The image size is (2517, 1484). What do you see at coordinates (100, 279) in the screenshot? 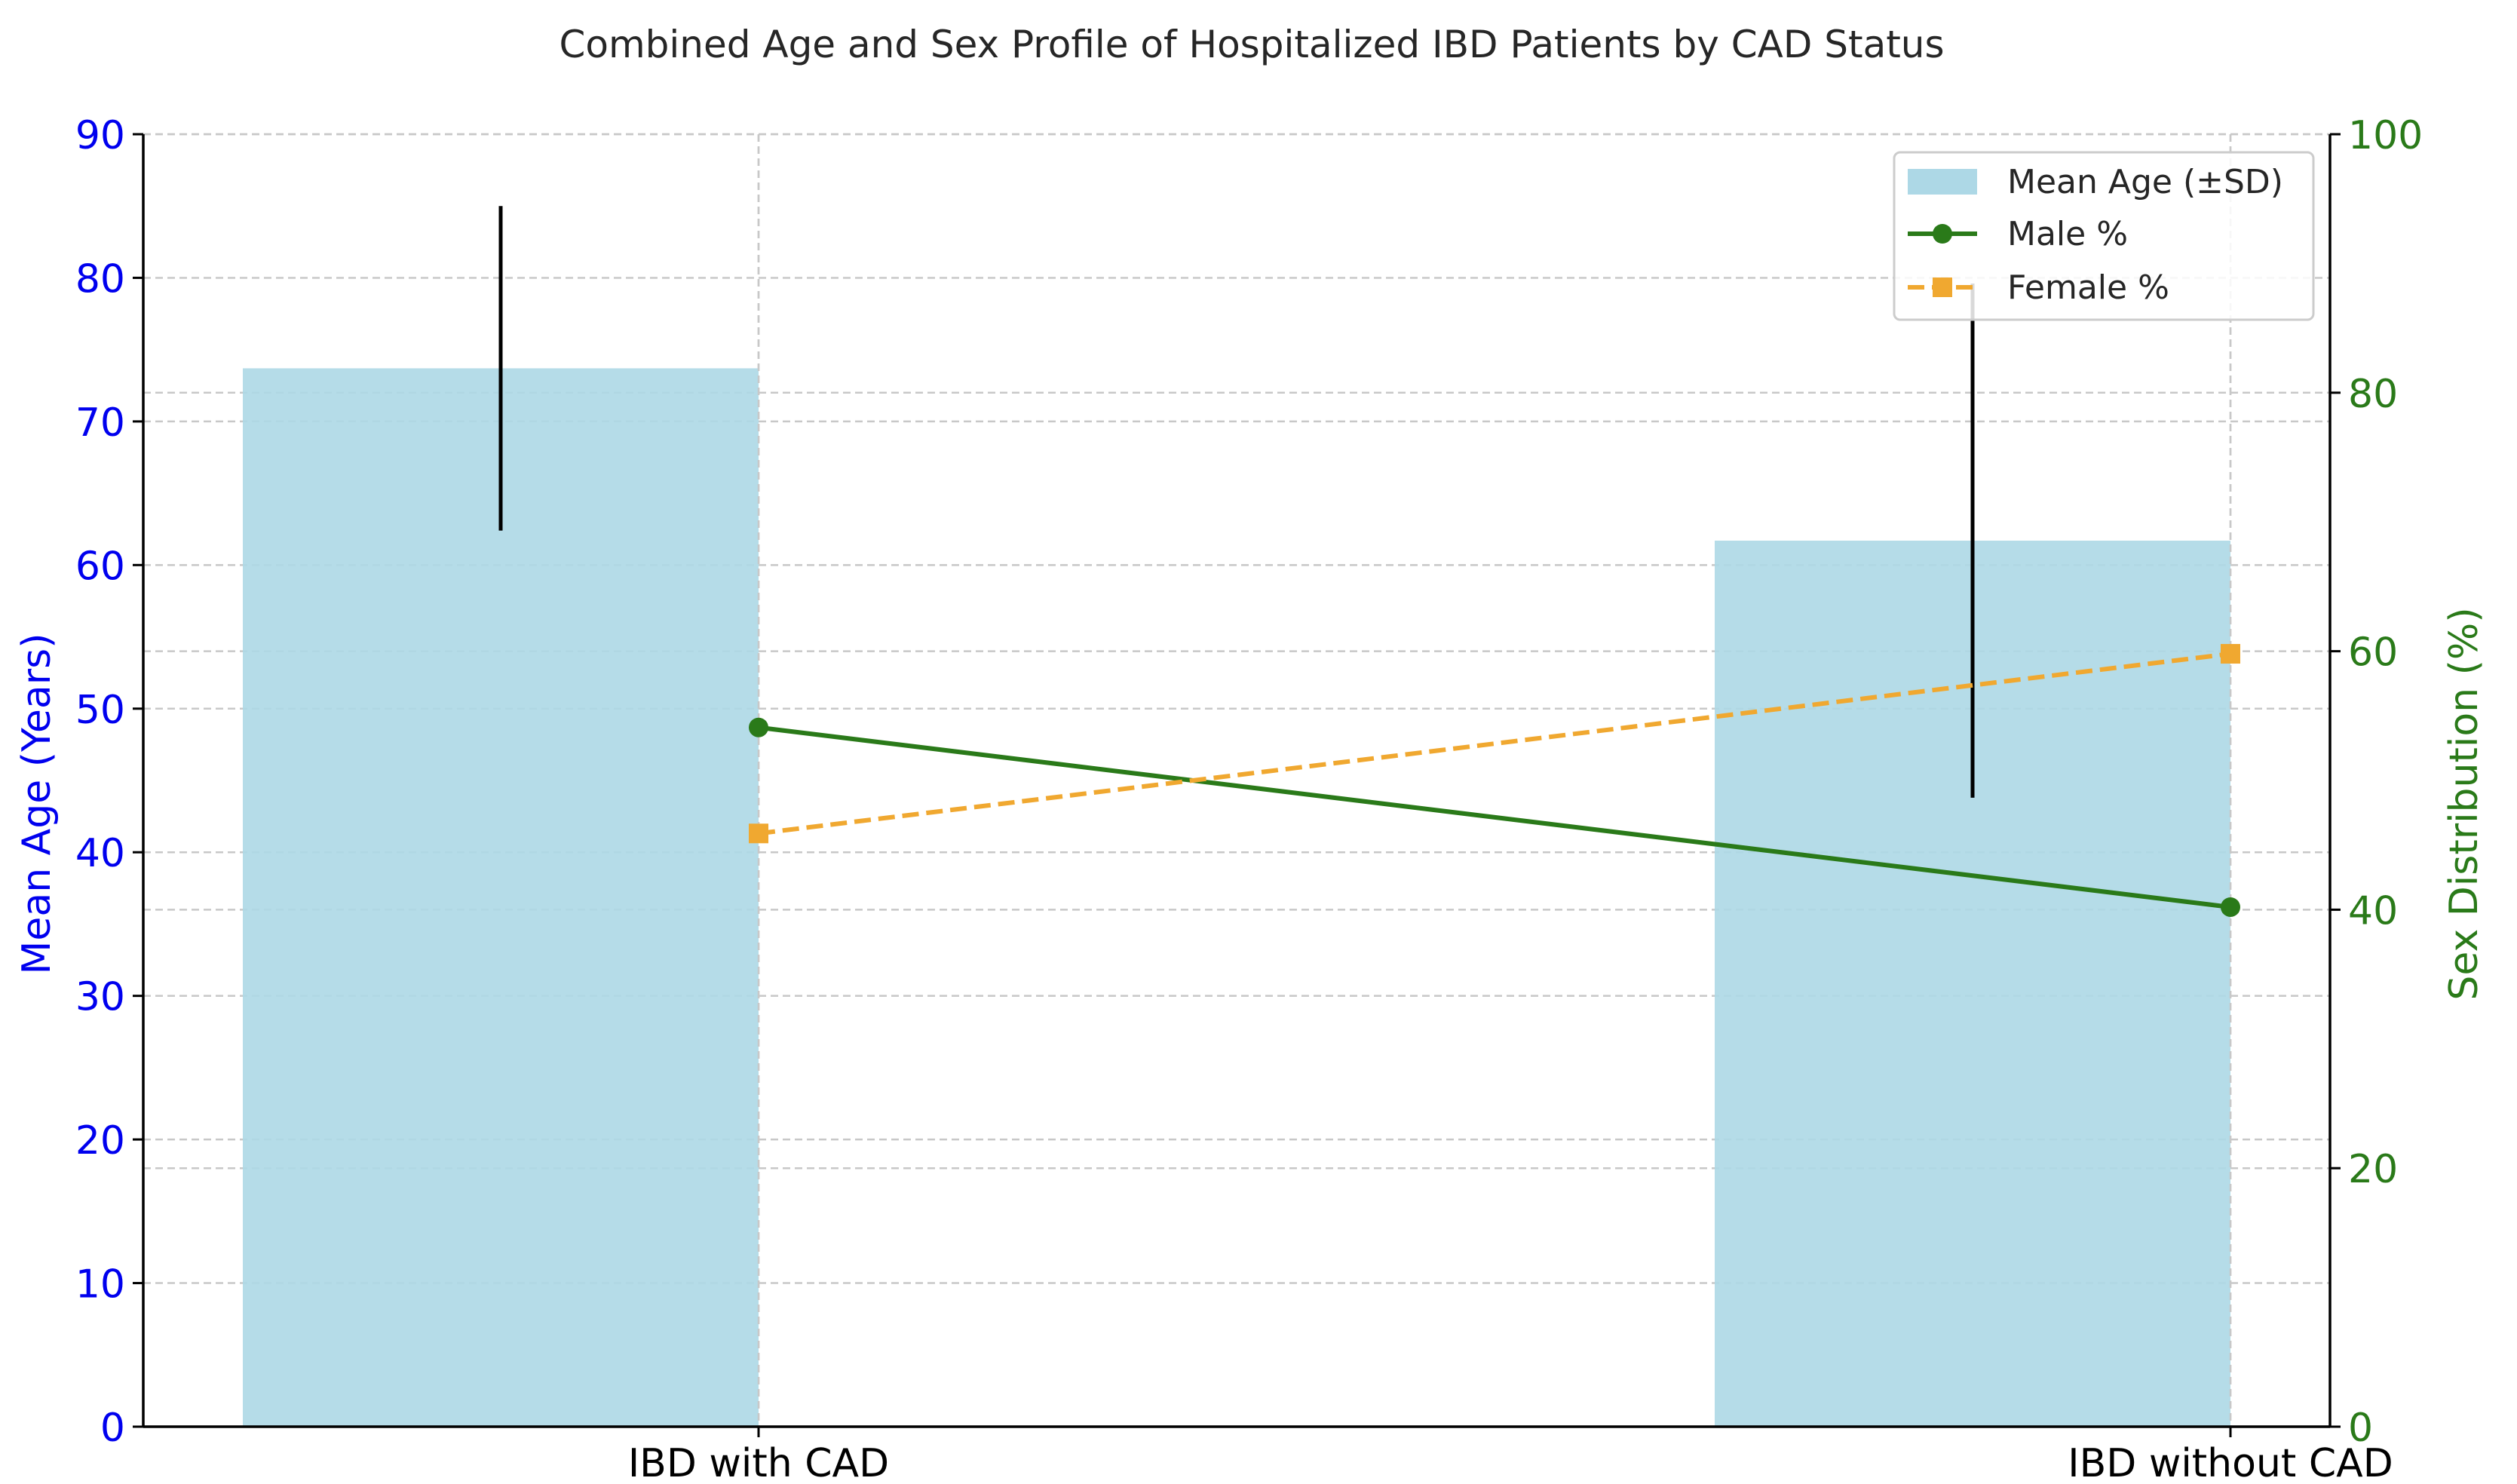
I see `left-tick-label: 80` at bounding box center [100, 279].